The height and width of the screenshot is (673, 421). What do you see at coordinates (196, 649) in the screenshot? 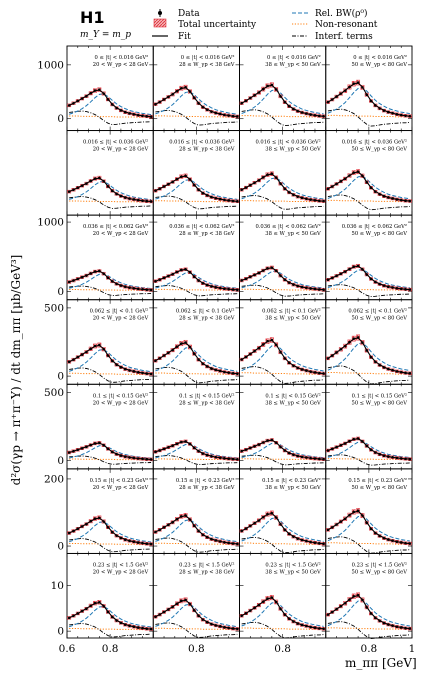
I see `x-tick-label: 0.8` at bounding box center [196, 649].